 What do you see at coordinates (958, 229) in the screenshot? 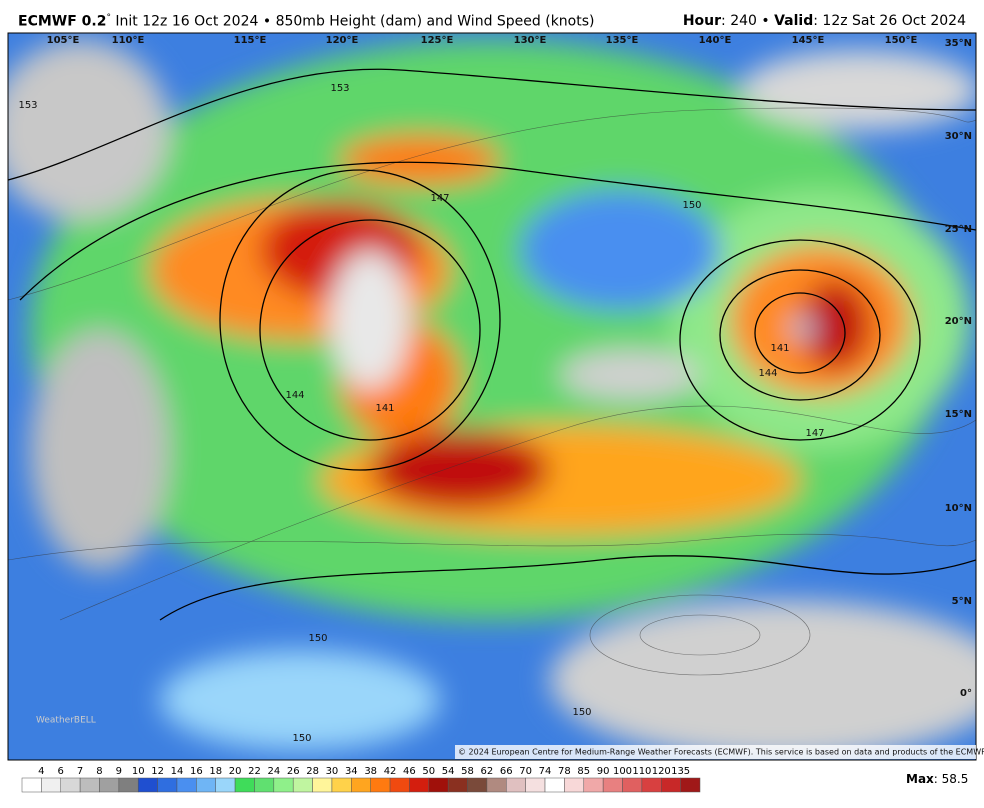
I see `latitude-label: 25°N` at bounding box center [958, 229].